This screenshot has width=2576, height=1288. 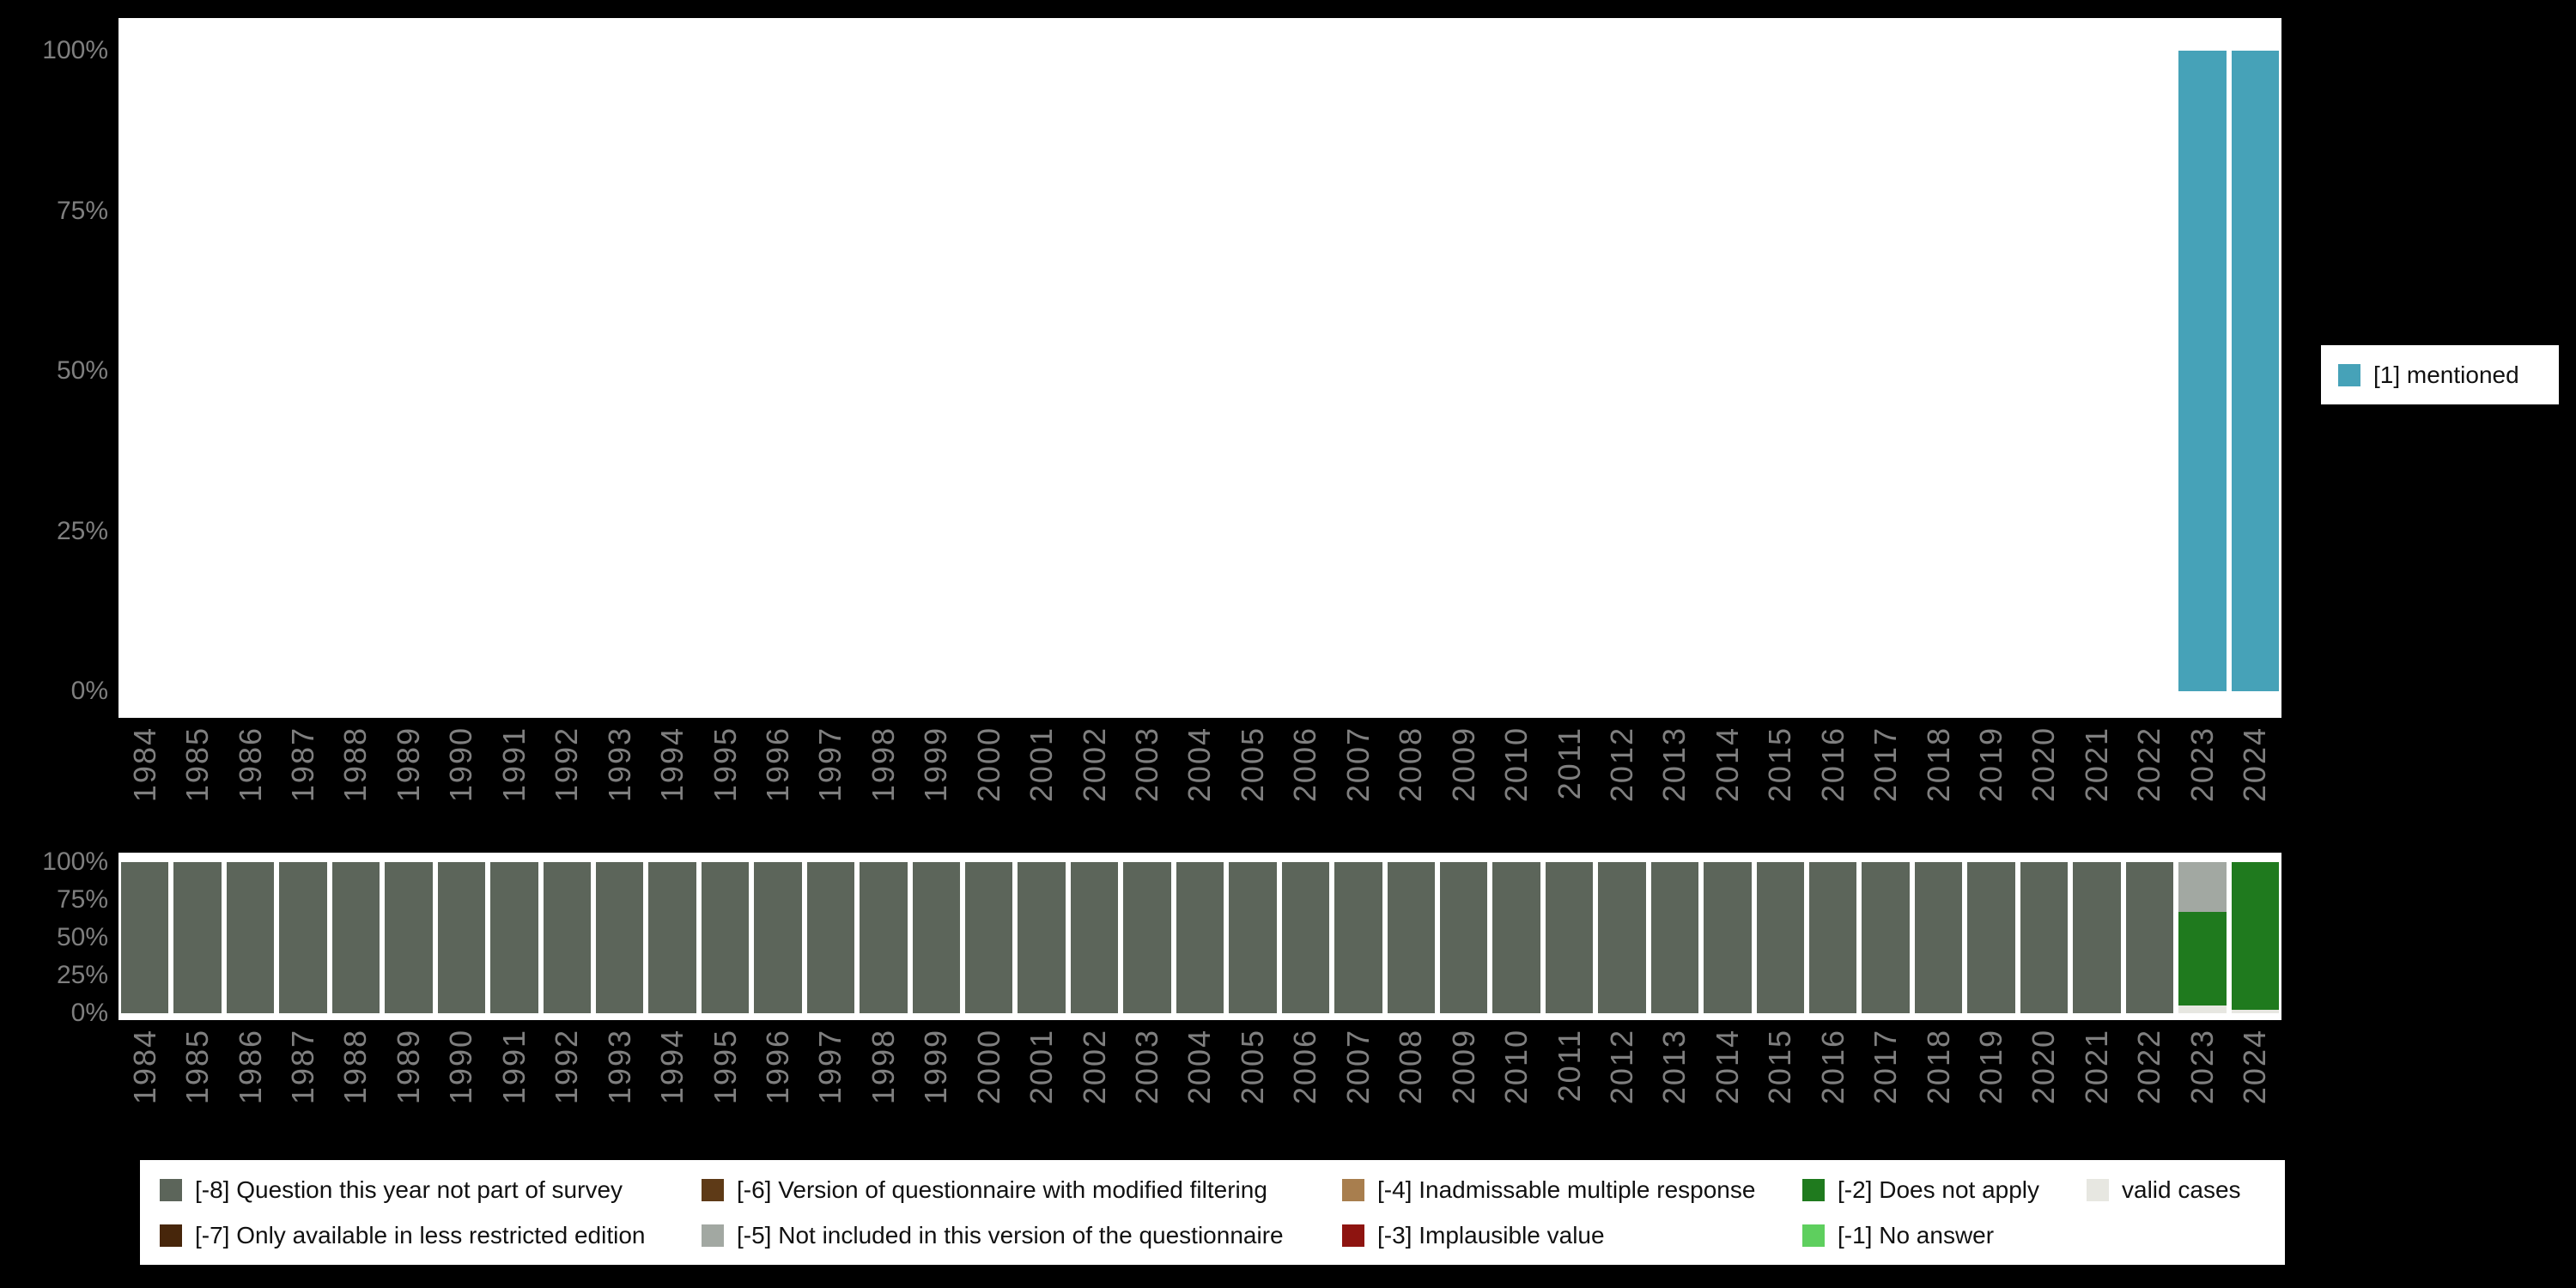 What do you see at coordinates (82, 937) in the screenshot?
I see `missing-y-tick-label: 50%` at bounding box center [82, 937].